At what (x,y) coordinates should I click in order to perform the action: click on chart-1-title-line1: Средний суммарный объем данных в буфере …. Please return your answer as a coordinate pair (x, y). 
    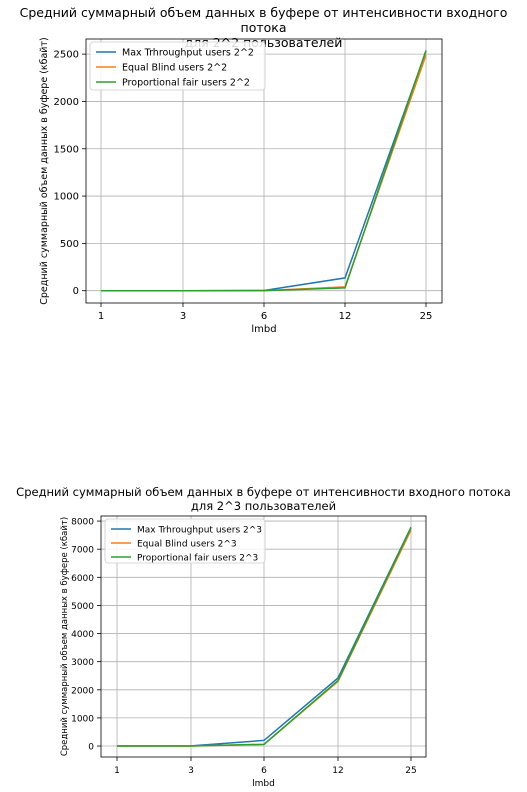
    Looking at the image, I should click on (263, 20).